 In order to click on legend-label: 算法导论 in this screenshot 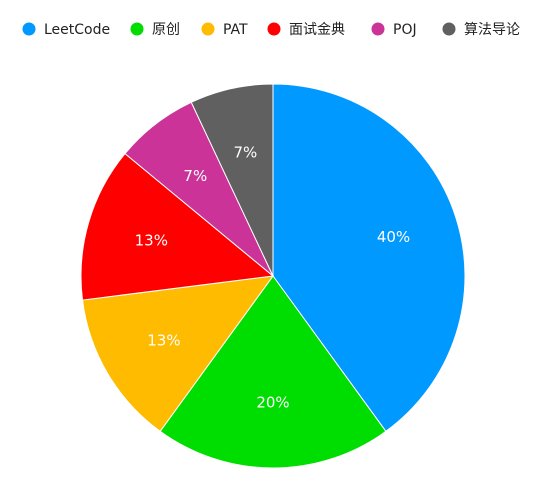, I will do `click(492, 30)`.